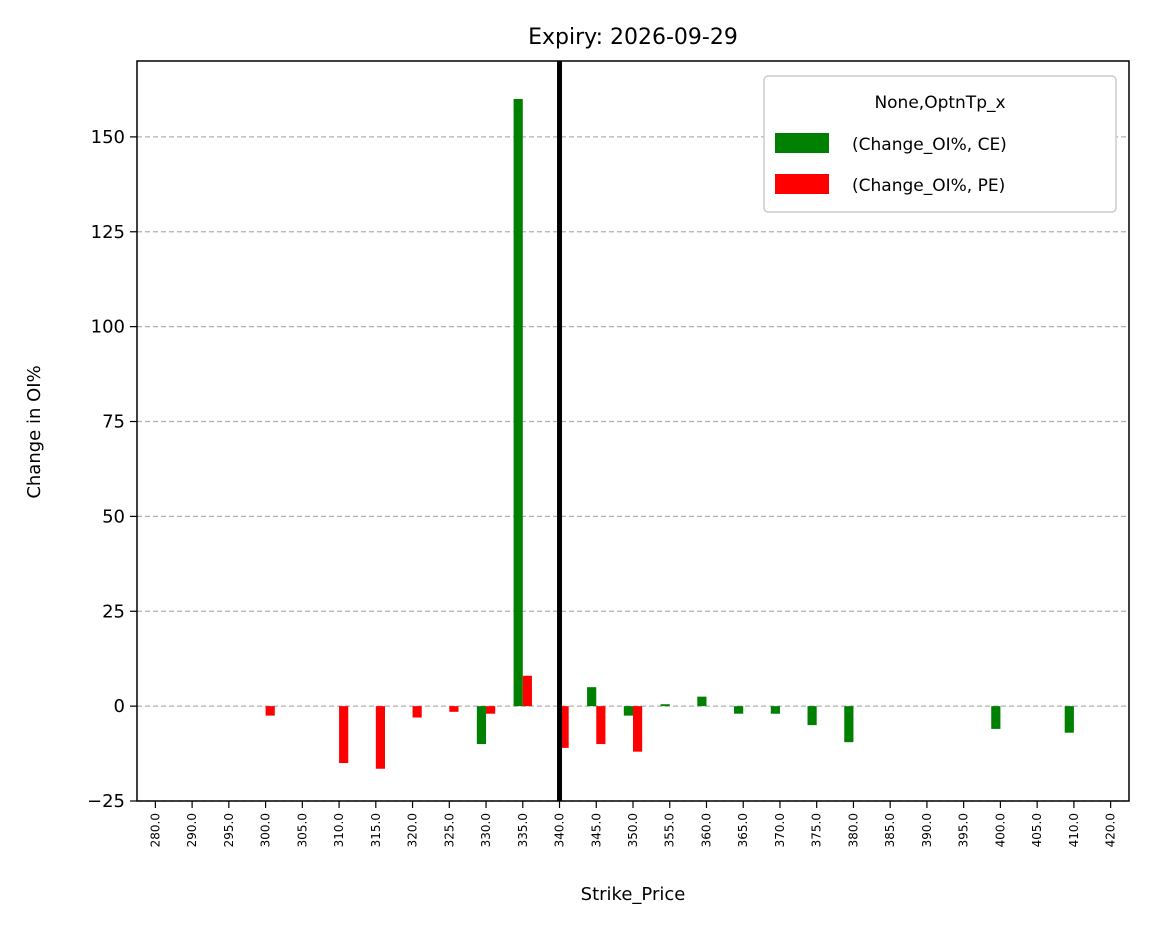  Describe the element at coordinates (1111, 830) in the screenshot. I see `x-tick-label: 420.0` at that location.